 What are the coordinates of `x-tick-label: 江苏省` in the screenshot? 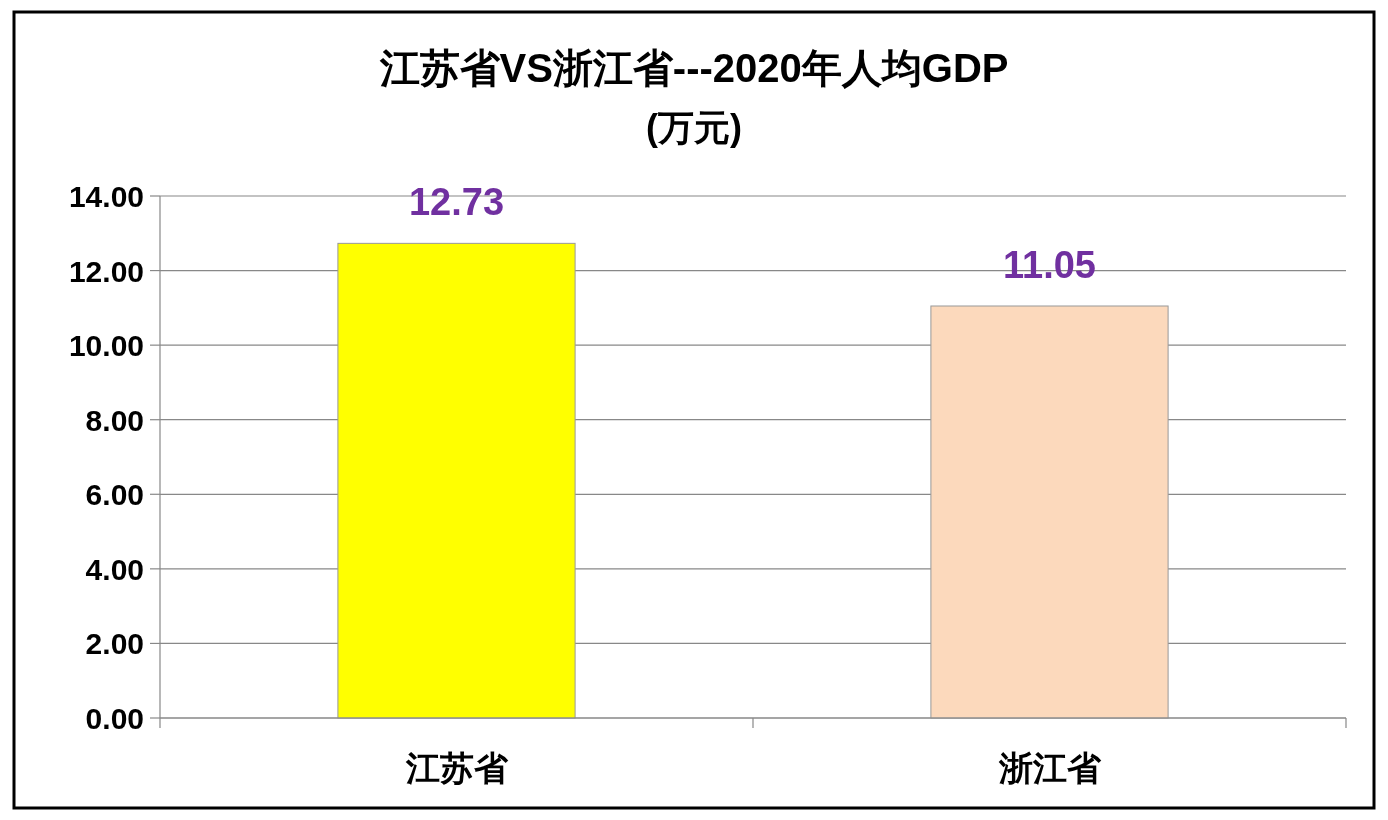 It's located at (456, 768).